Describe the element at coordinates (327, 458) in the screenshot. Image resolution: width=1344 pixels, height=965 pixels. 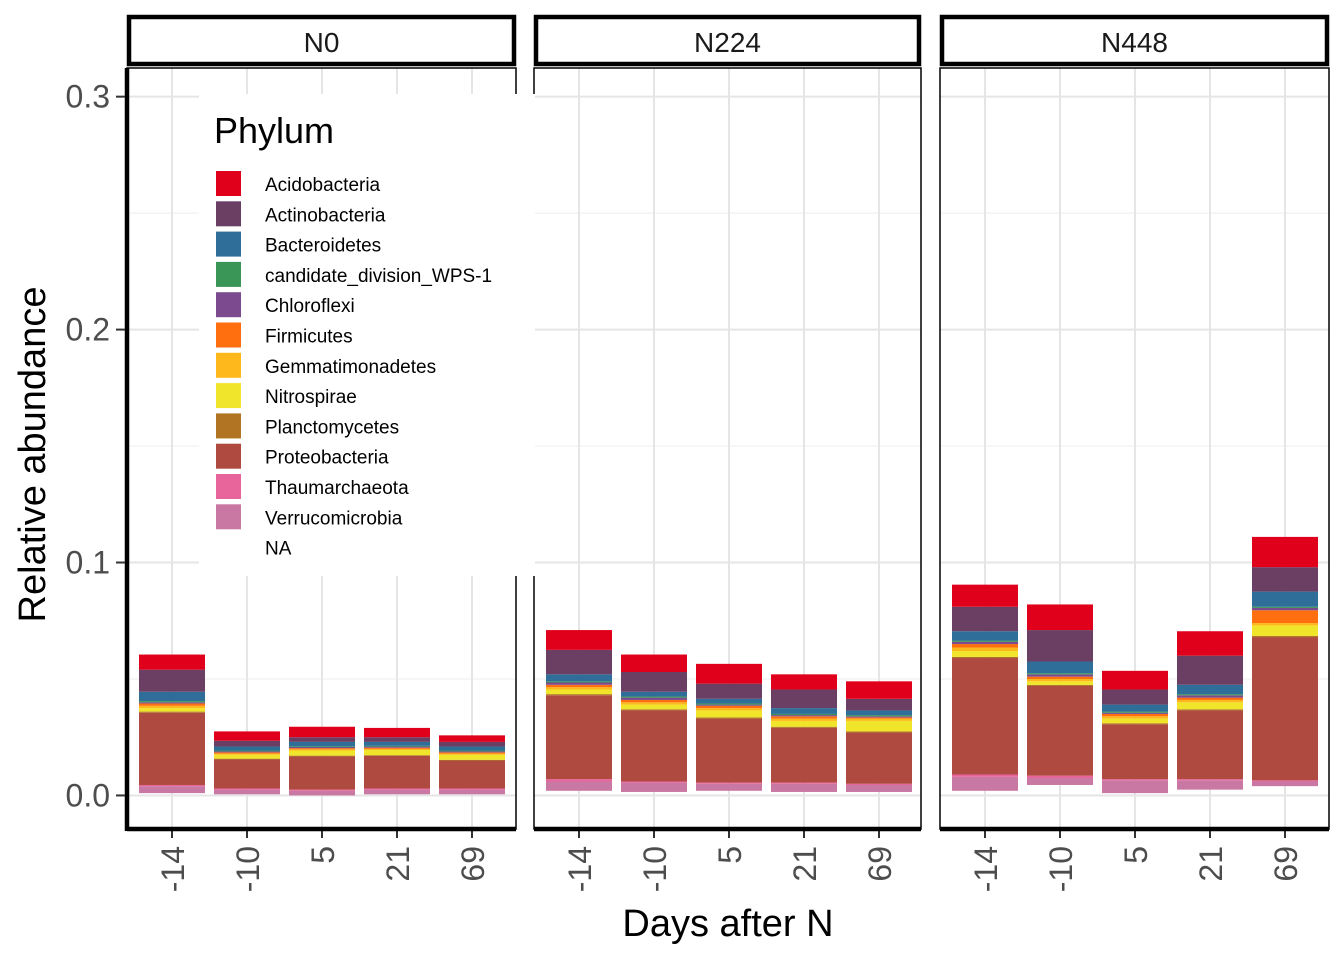
I see `legend-label: Proteobacteria` at that location.